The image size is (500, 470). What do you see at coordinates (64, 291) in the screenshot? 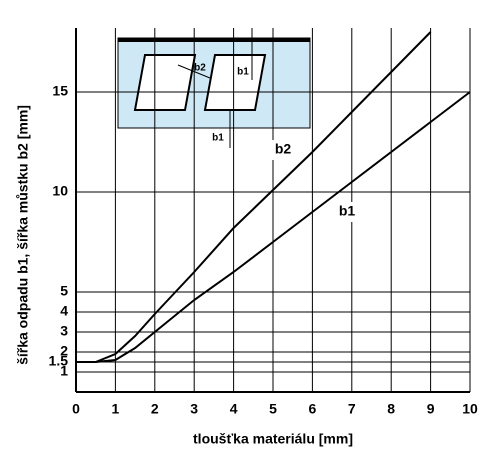
I see `y-tick-label: 5` at bounding box center [64, 291].